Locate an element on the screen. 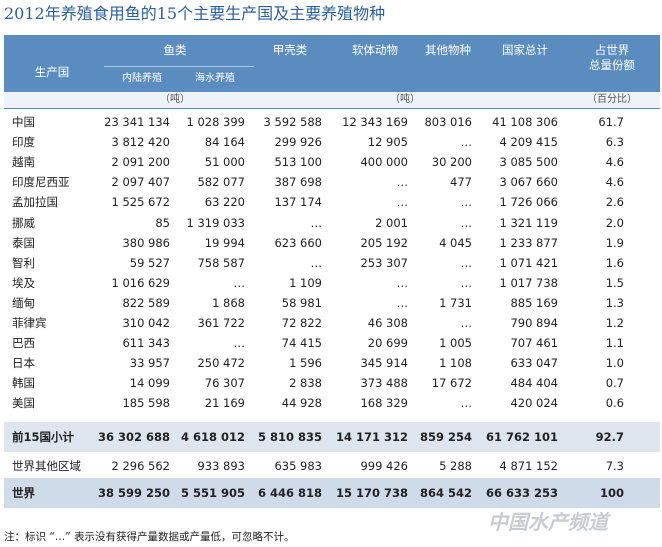 The width and height of the screenshot is (662, 547). header-total: 国家总计 is located at coordinates (525, 50).